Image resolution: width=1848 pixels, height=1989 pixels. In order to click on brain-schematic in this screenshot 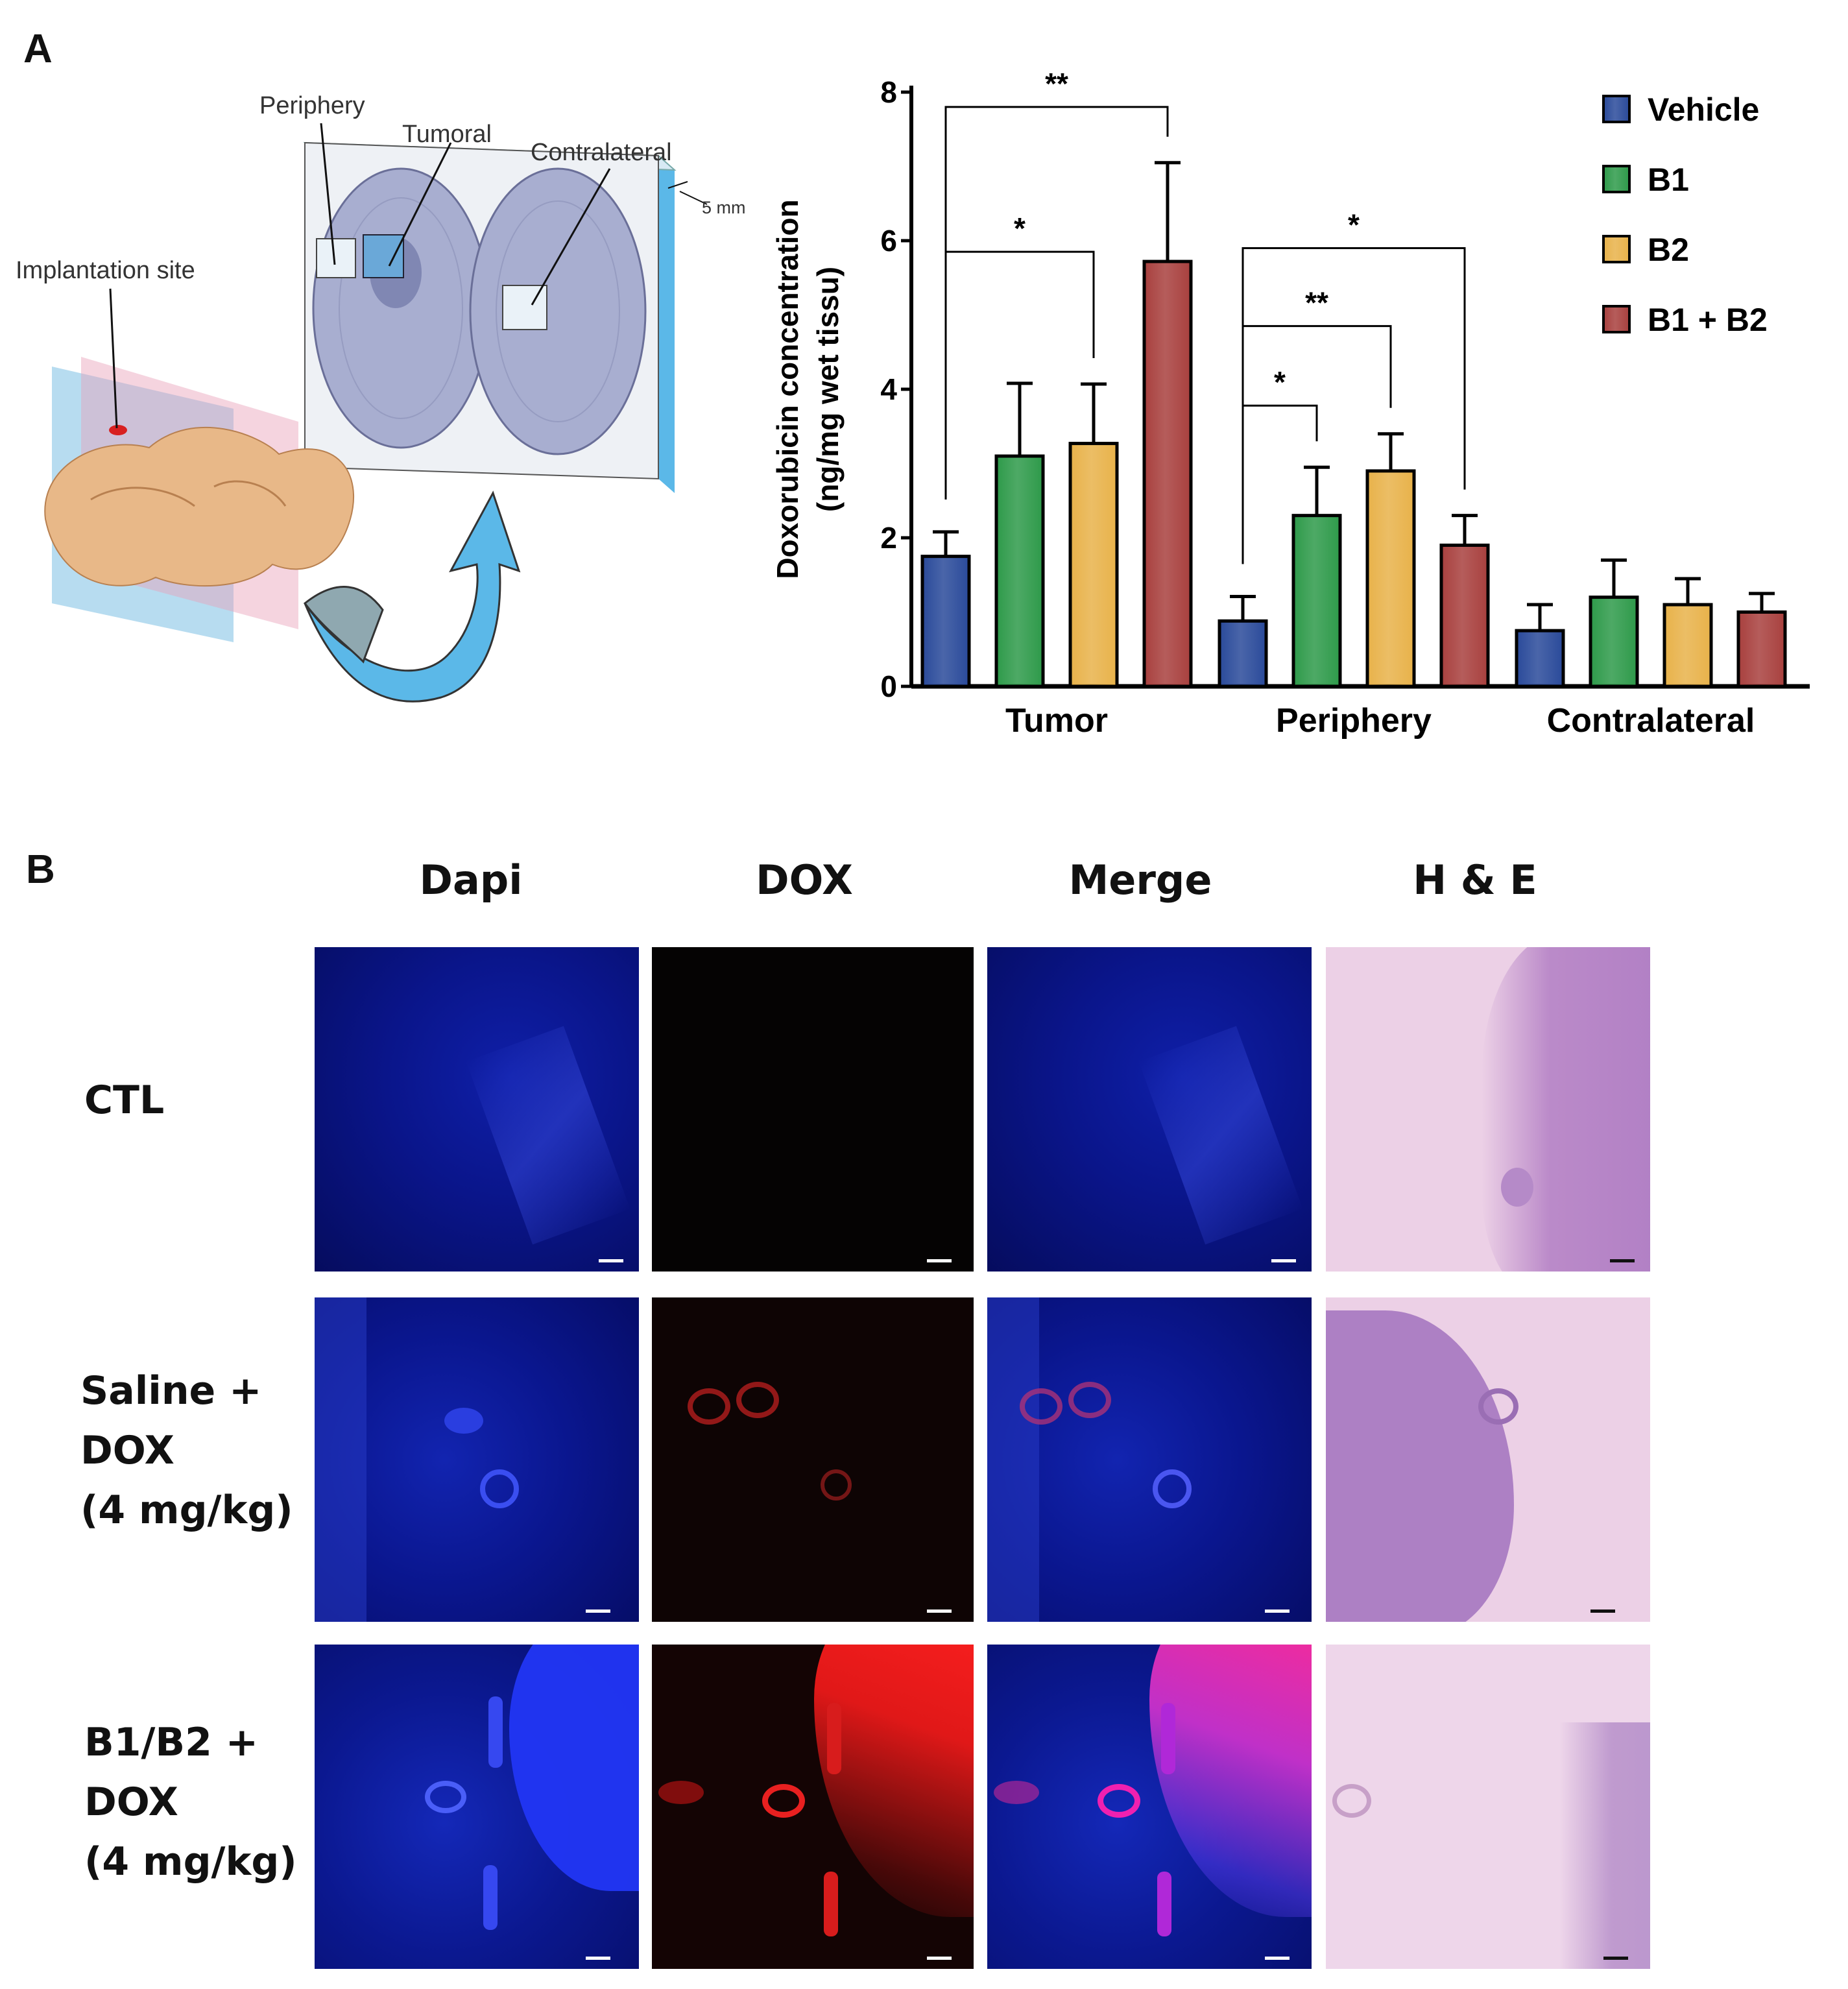, I will do `click(382, 389)`.